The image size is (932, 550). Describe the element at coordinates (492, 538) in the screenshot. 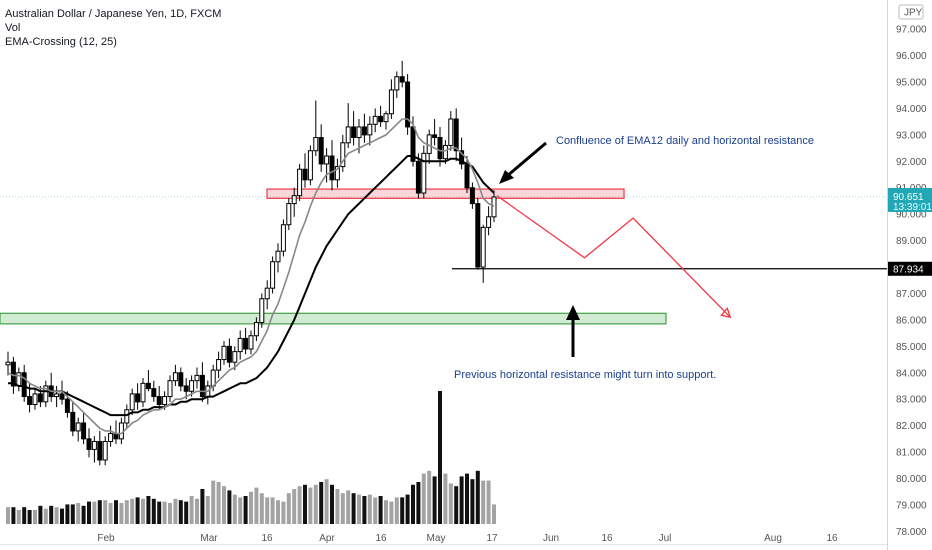

I see `x-tick-label: 17` at that location.